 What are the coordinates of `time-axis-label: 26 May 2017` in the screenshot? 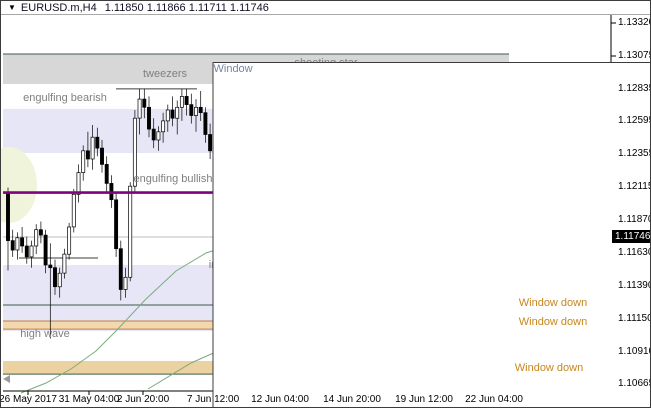 It's located at (28, 399).